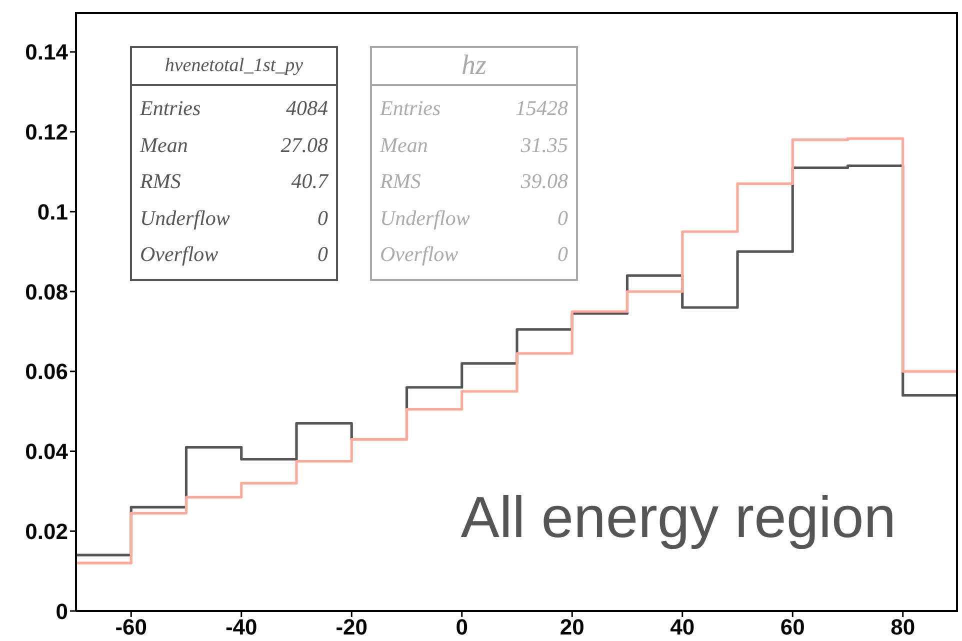 The image size is (962, 641). What do you see at coordinates (304, 145) in the screenshot?
I see `annotation: 27.08` at bounding box center [304, 145].